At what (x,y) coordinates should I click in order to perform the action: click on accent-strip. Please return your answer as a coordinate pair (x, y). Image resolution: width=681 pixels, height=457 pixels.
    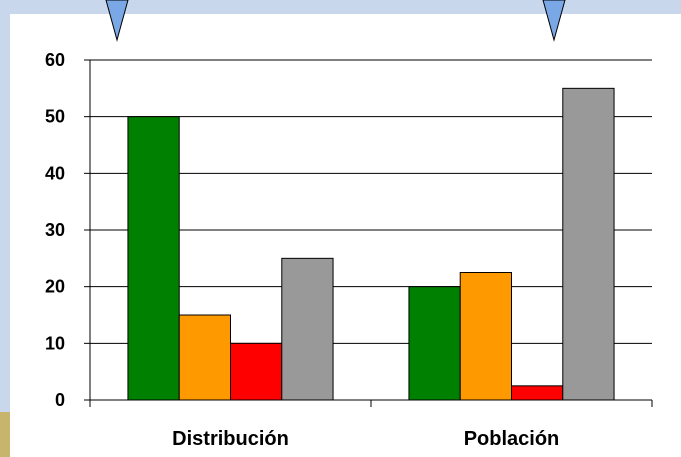
    Looking at the image, I should click on (5, 434).